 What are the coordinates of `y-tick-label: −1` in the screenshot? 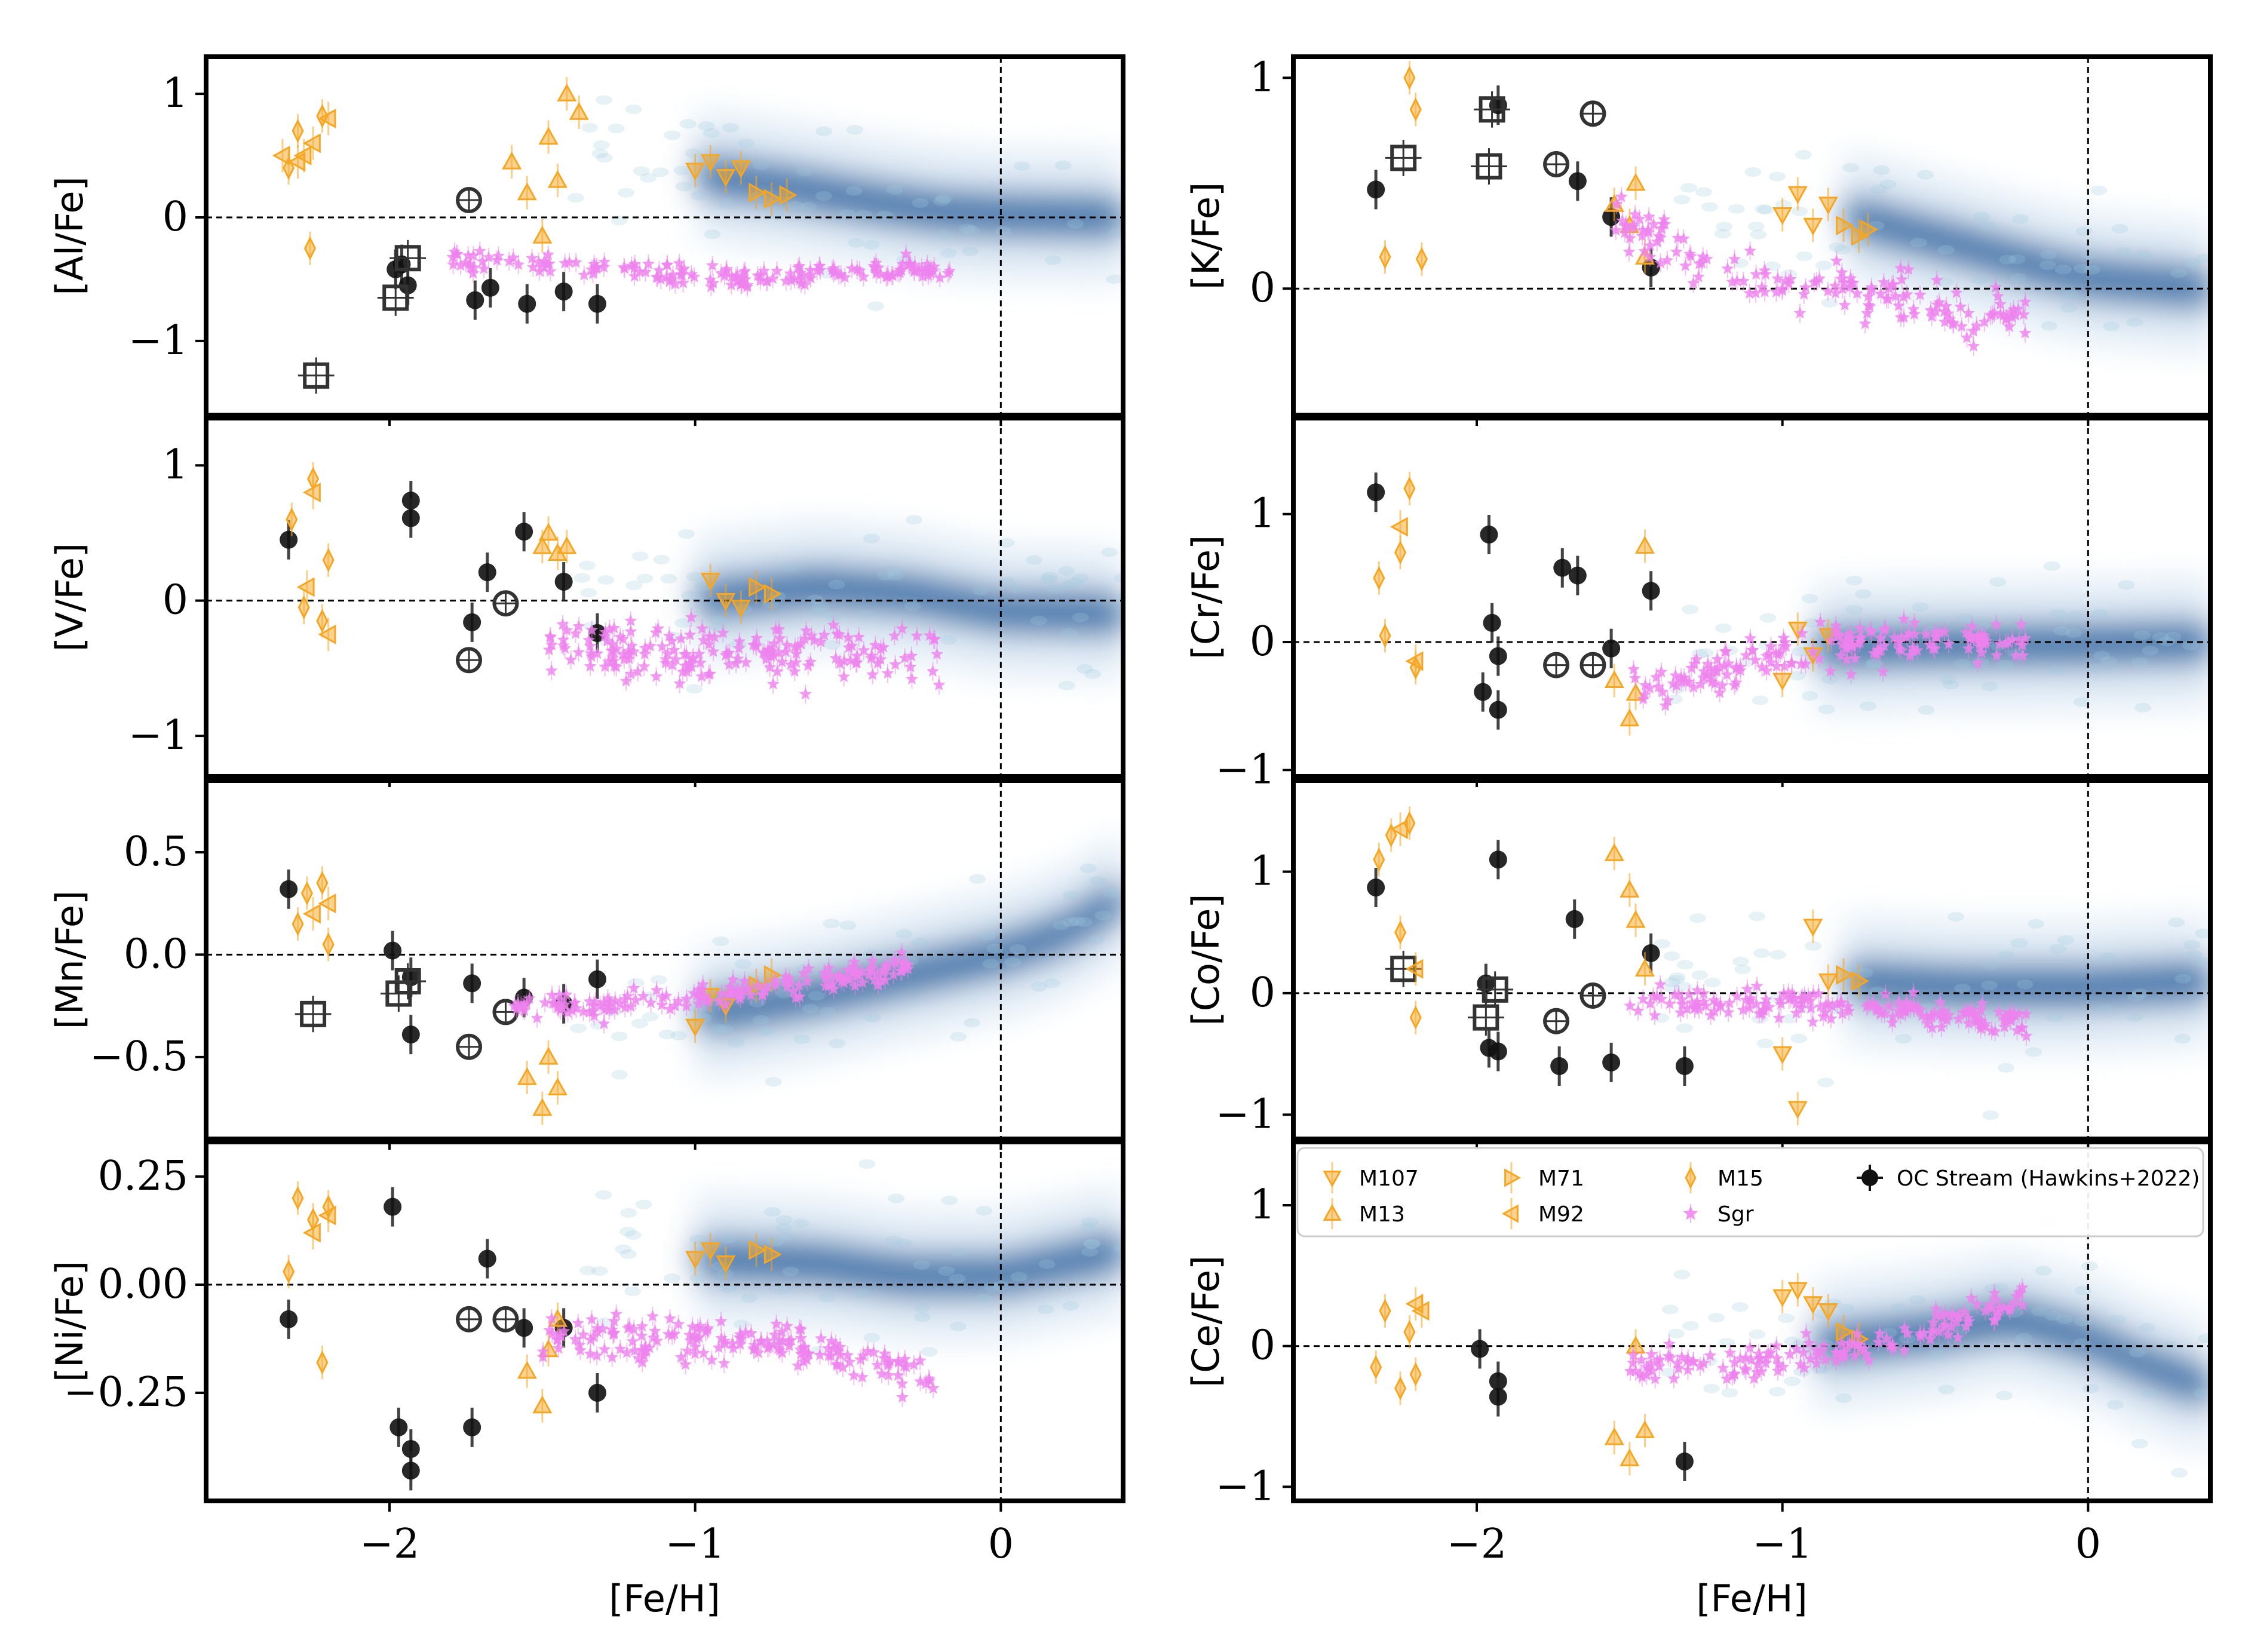 It's located at (158, 340).